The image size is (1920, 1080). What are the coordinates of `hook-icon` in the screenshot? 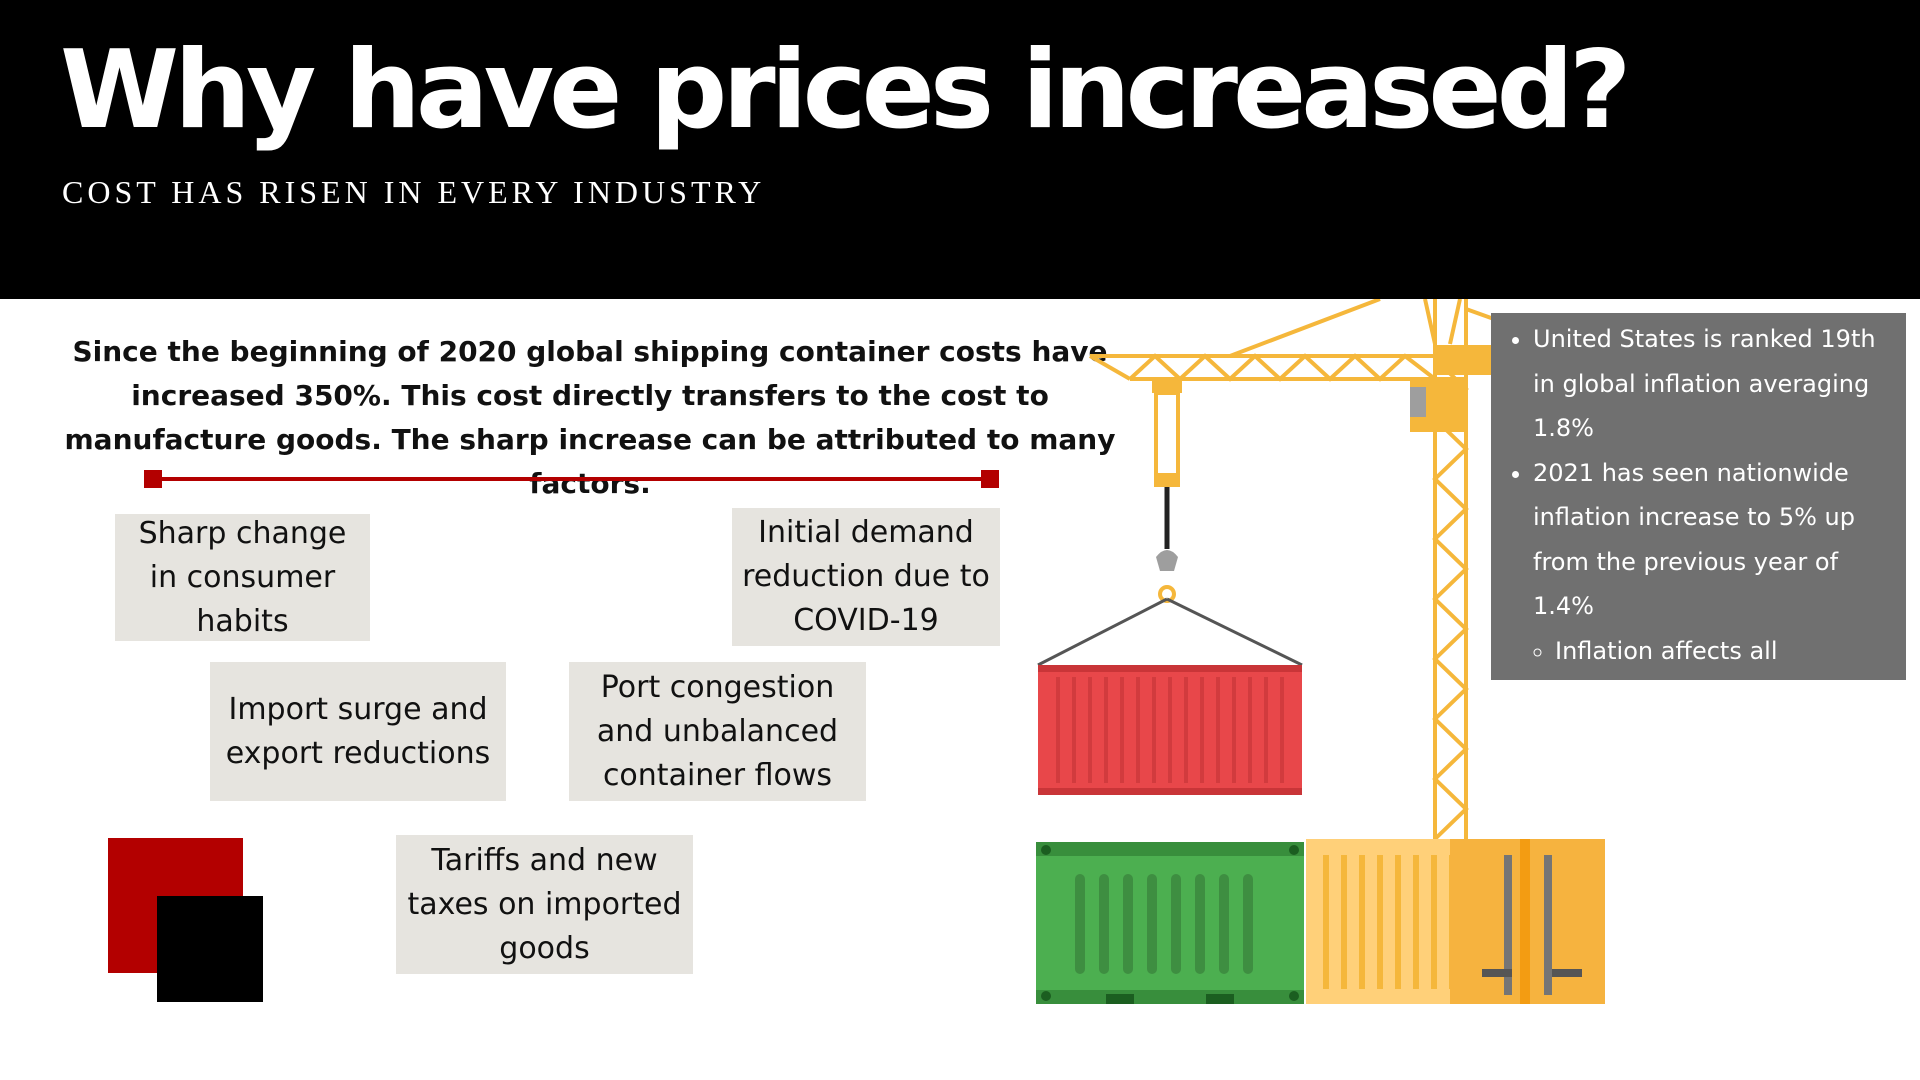 It's located at (1167, 594).